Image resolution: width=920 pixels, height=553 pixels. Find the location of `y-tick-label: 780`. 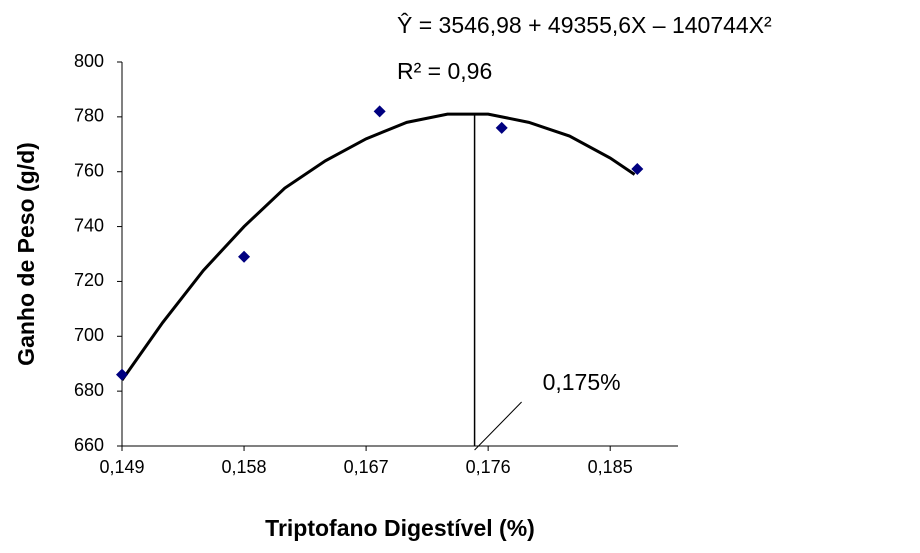

y-tick-label: 780 is located at coordinates (89, 116).